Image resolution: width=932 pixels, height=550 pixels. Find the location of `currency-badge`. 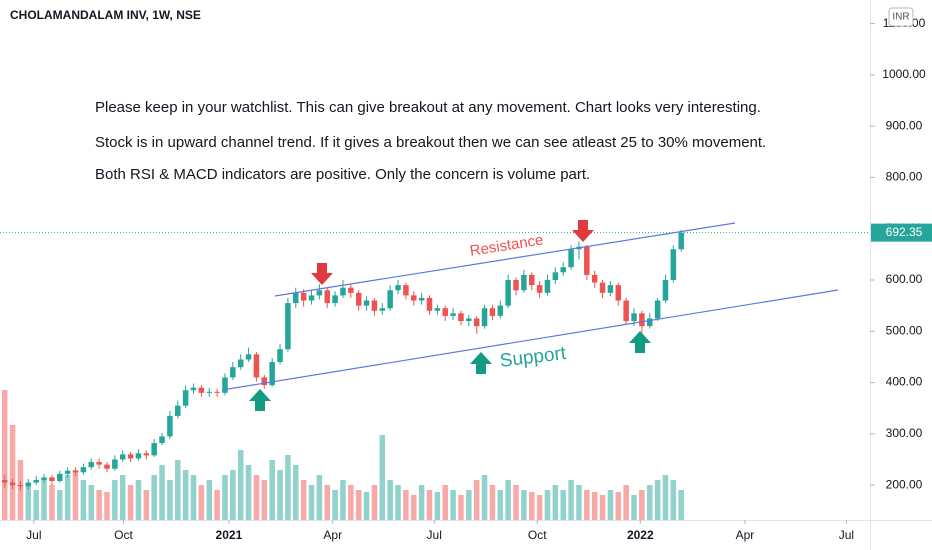

currency-badge is located at coordinates (901, 17).